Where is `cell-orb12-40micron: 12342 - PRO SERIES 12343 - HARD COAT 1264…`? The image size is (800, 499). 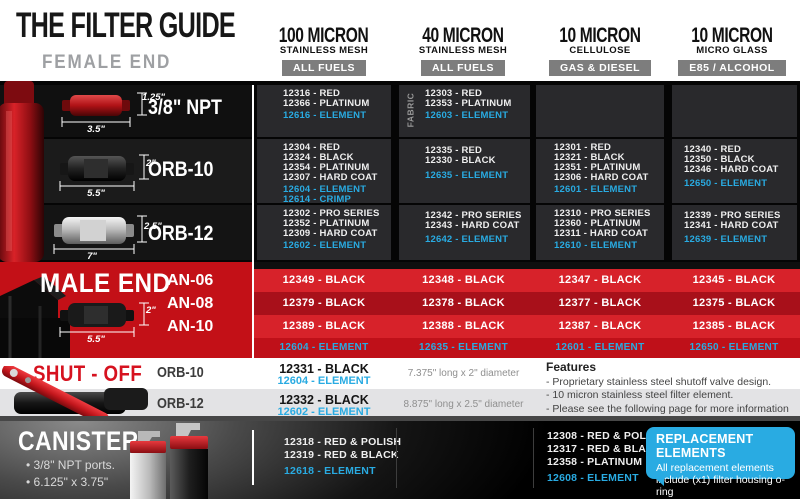
cell-orb12-40micron: 12342 - PRO SERIES 12343 - HARD COAT 1264… is located at coordinates (464, 232).